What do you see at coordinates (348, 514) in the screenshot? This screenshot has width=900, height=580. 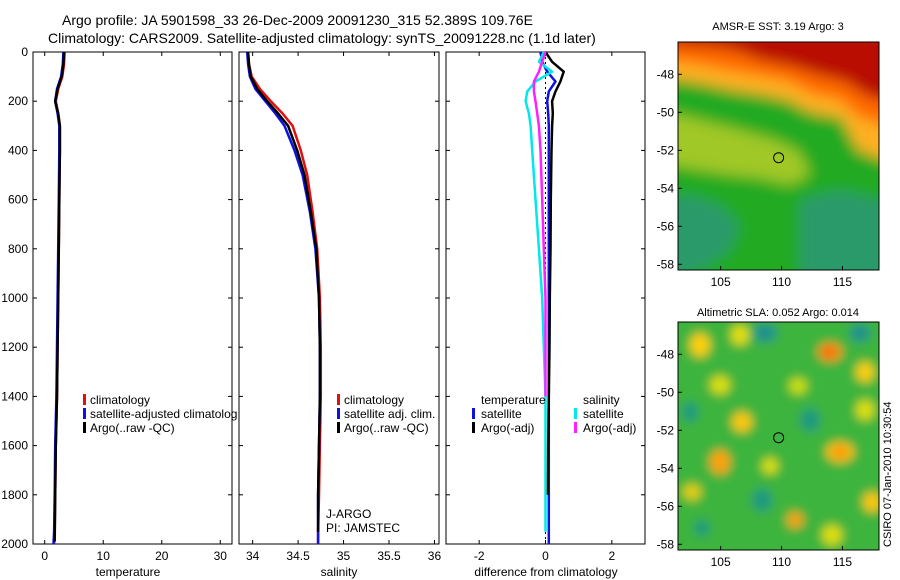 I see `float-program-annotation: J-ARGO` at bounding box center [348, 514].